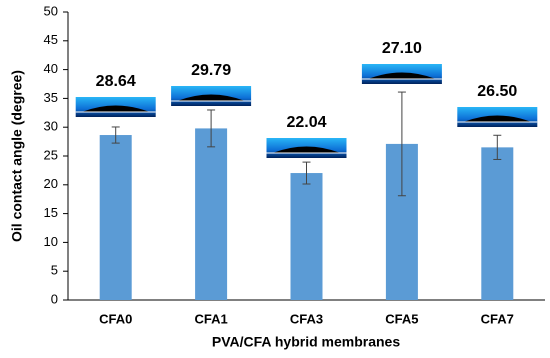 Image resolution: width=550 pixels, height=358 pixels. I want to click on x-tick-label: CFA5, so click(401, 318).